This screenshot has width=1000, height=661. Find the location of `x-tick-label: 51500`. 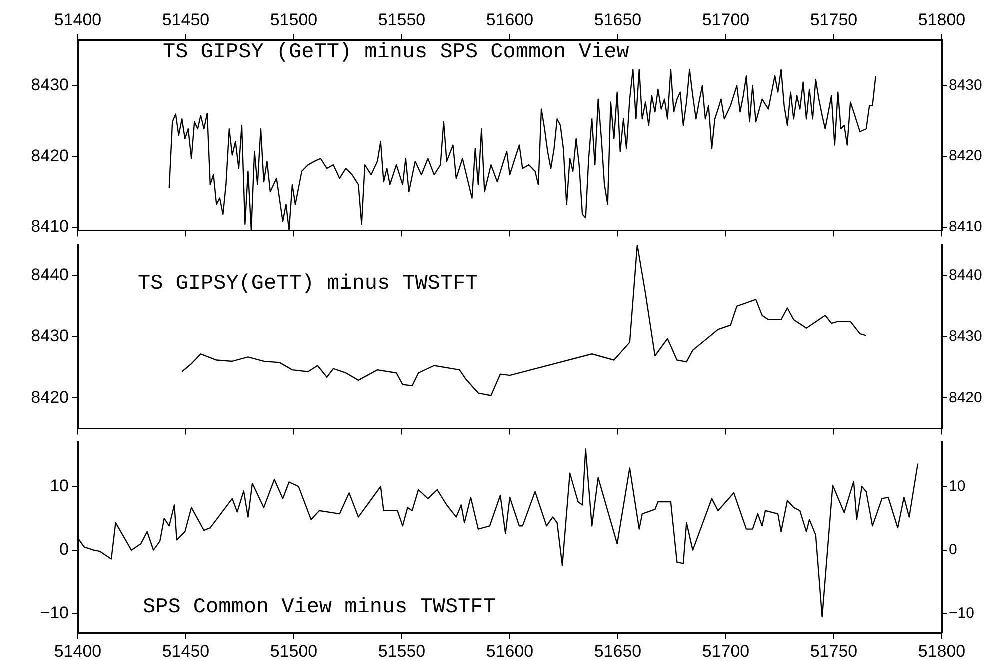

x-tick-label: 51500 is located at coordinates (294, 651).